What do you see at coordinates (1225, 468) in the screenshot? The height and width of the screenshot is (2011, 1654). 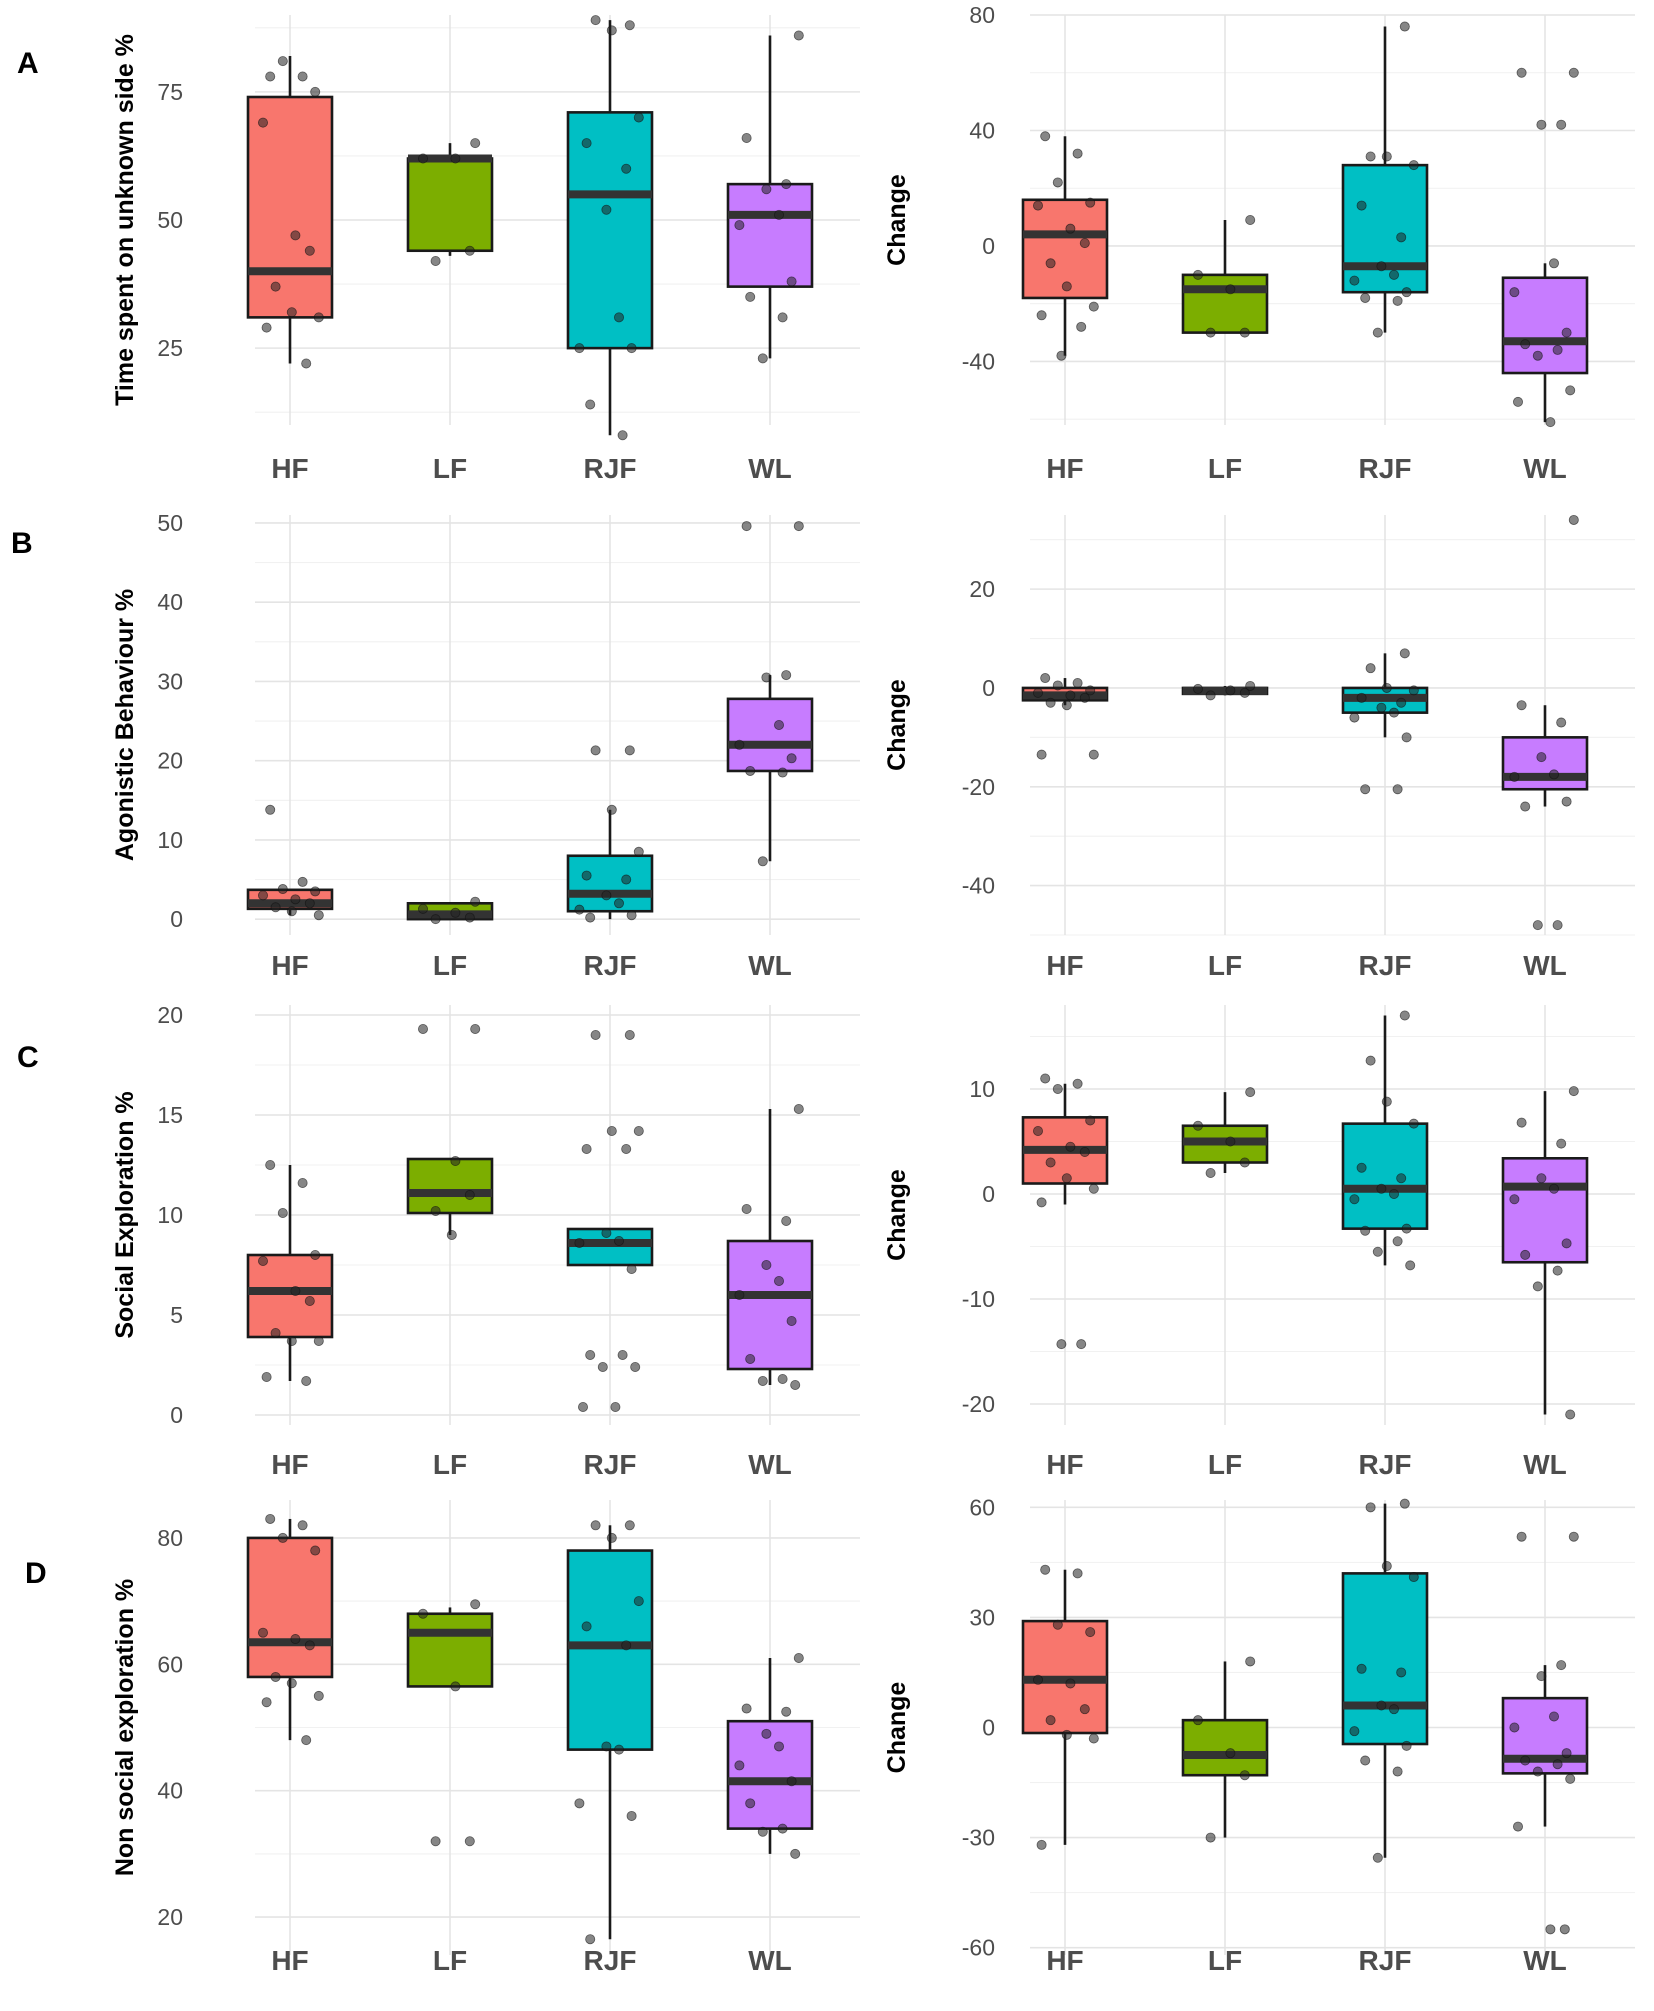 I see `panel-a-right-lf-x-tick-label: LF` at bounding box center [1225, 468].